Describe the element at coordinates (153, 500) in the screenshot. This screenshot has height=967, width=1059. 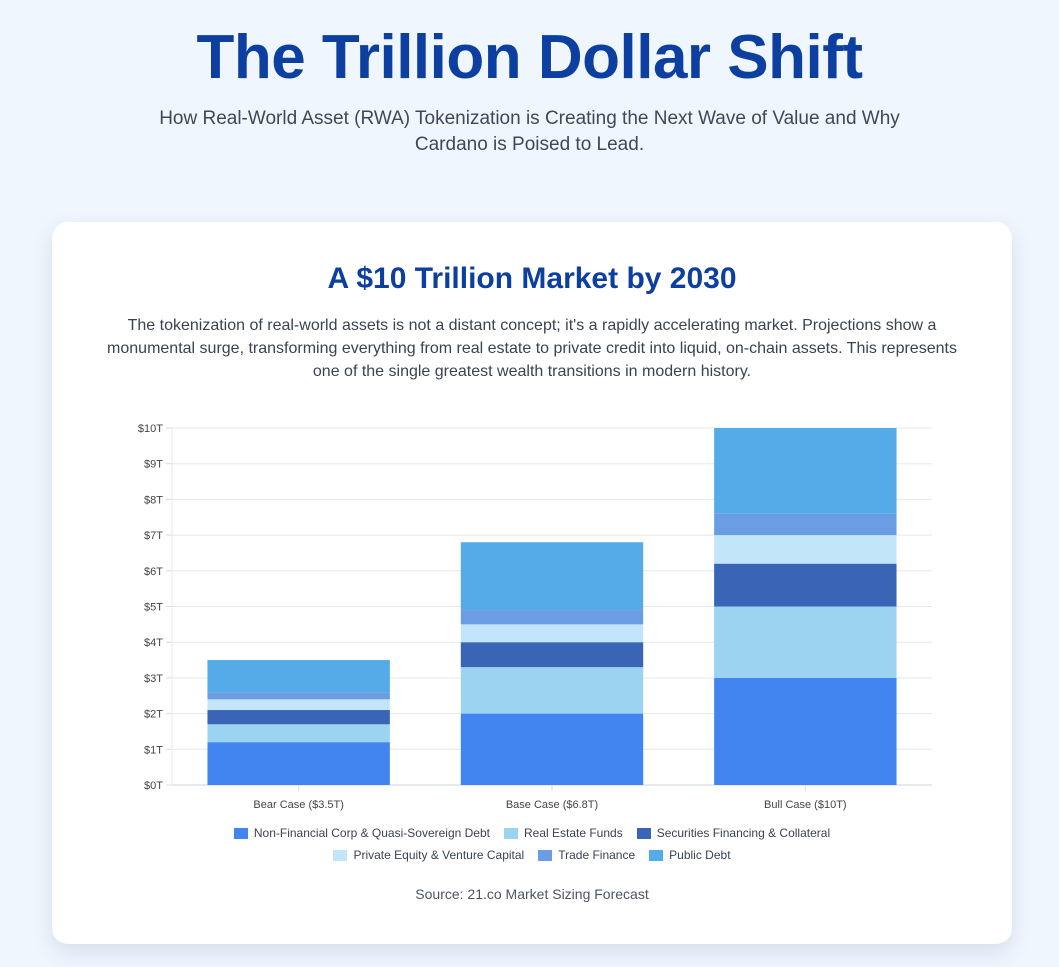
I see `y-tick-label: $8T` at that location.